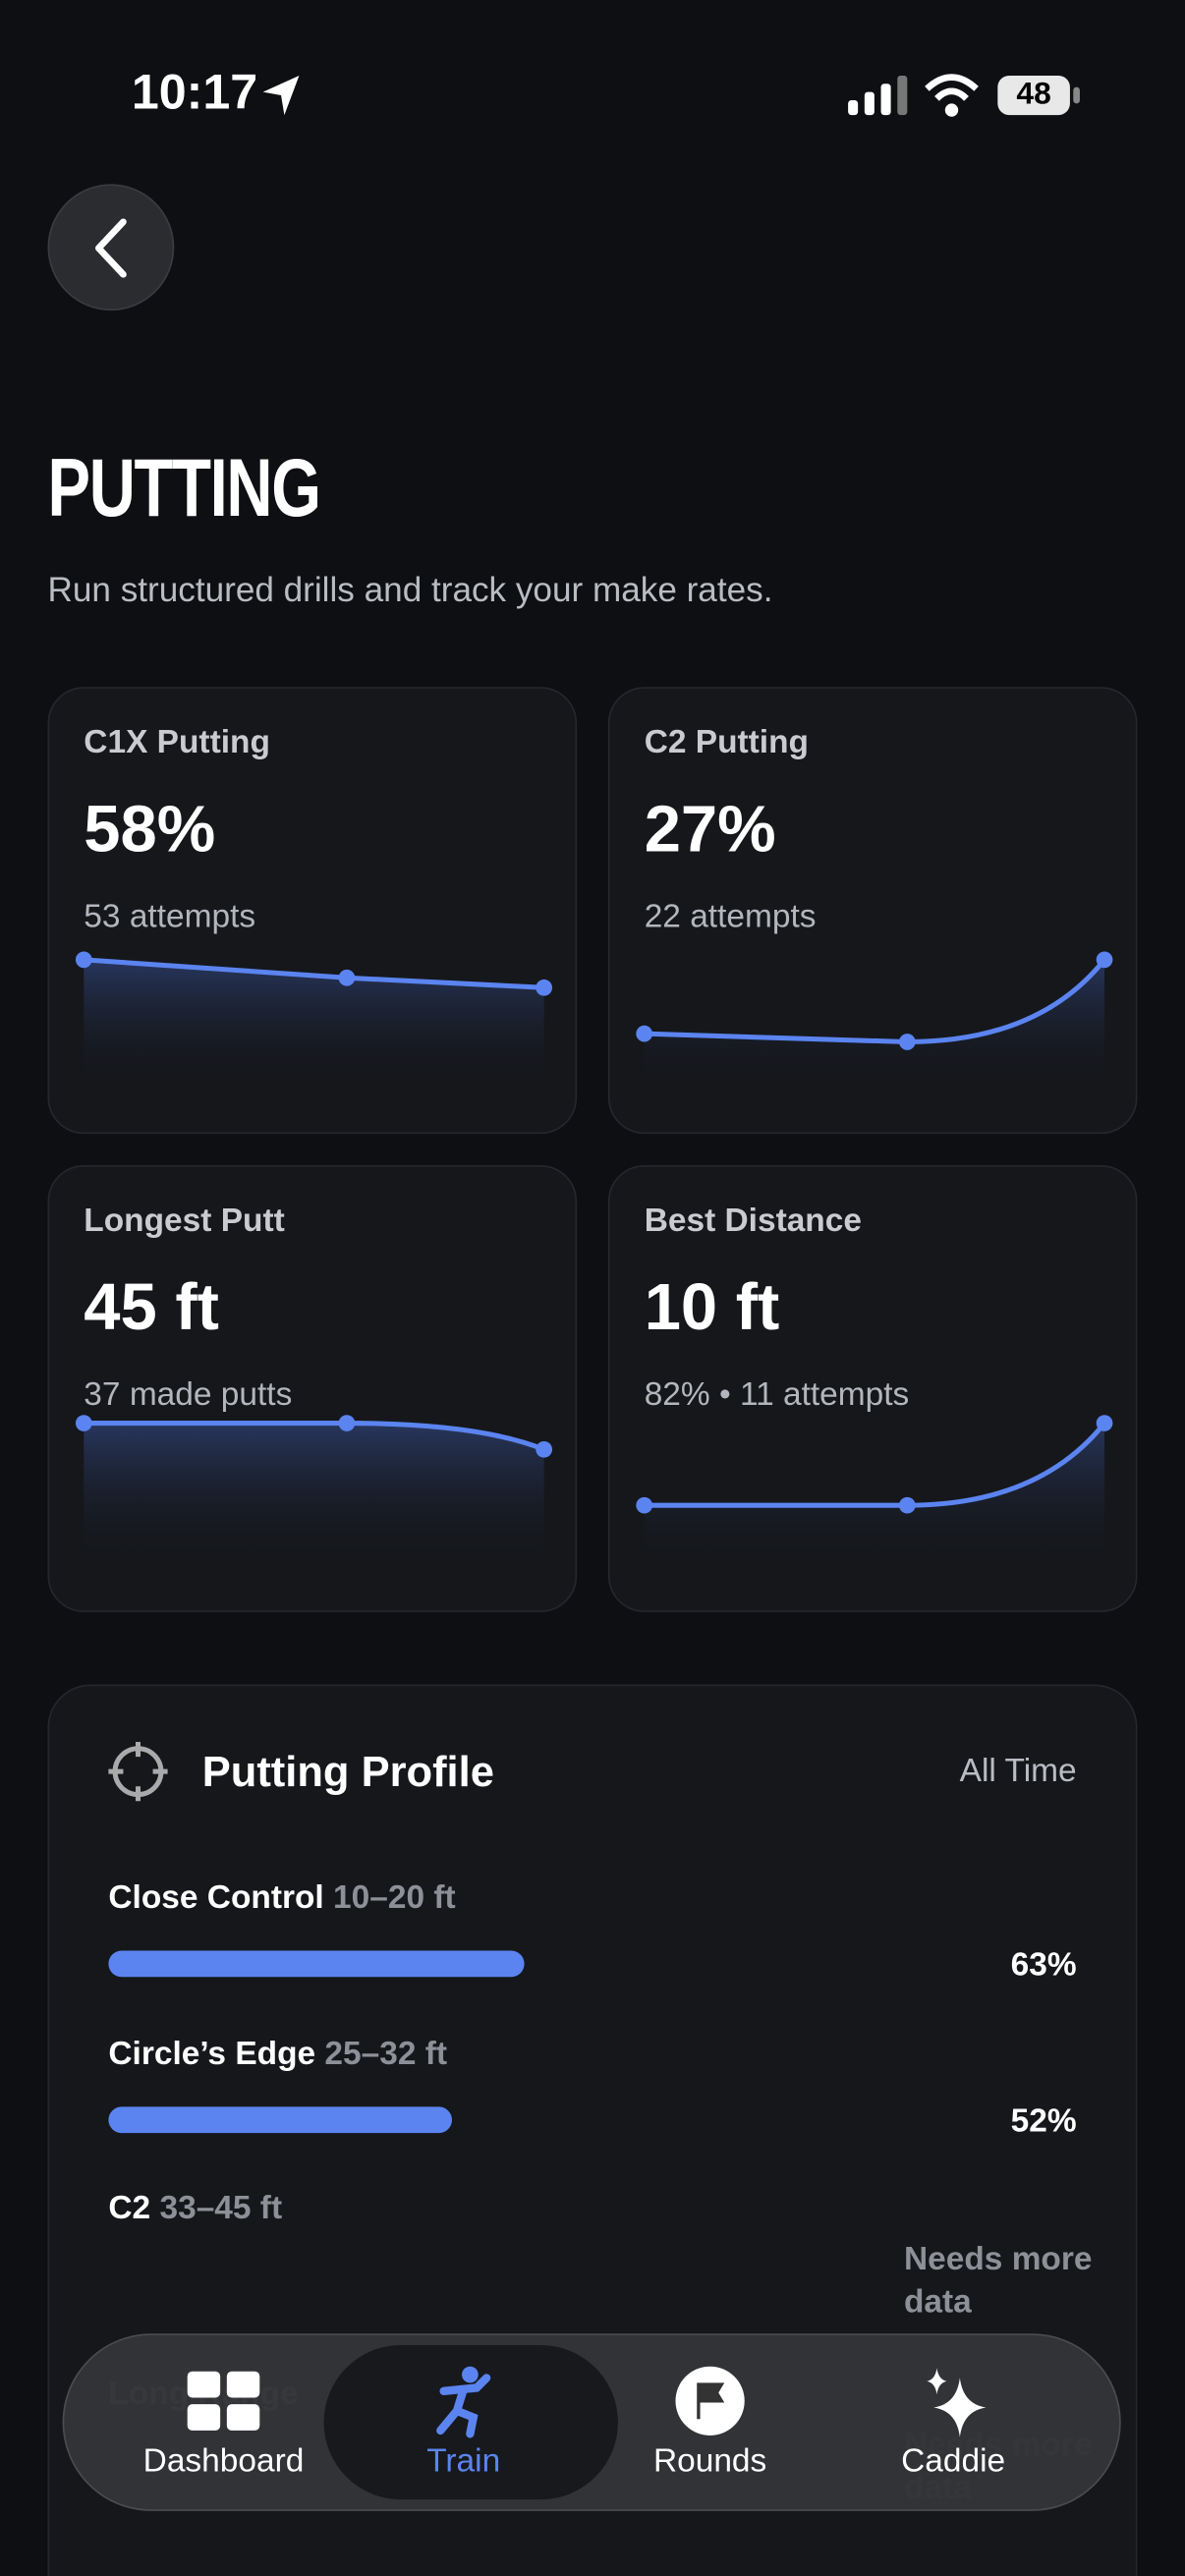 The width and height of the screenshot is (1185, 2576). What do you see at coordinates (730, 916) in the screenshot?
I see `card-sub: 22 attempts` at bounding box center [730, 916].